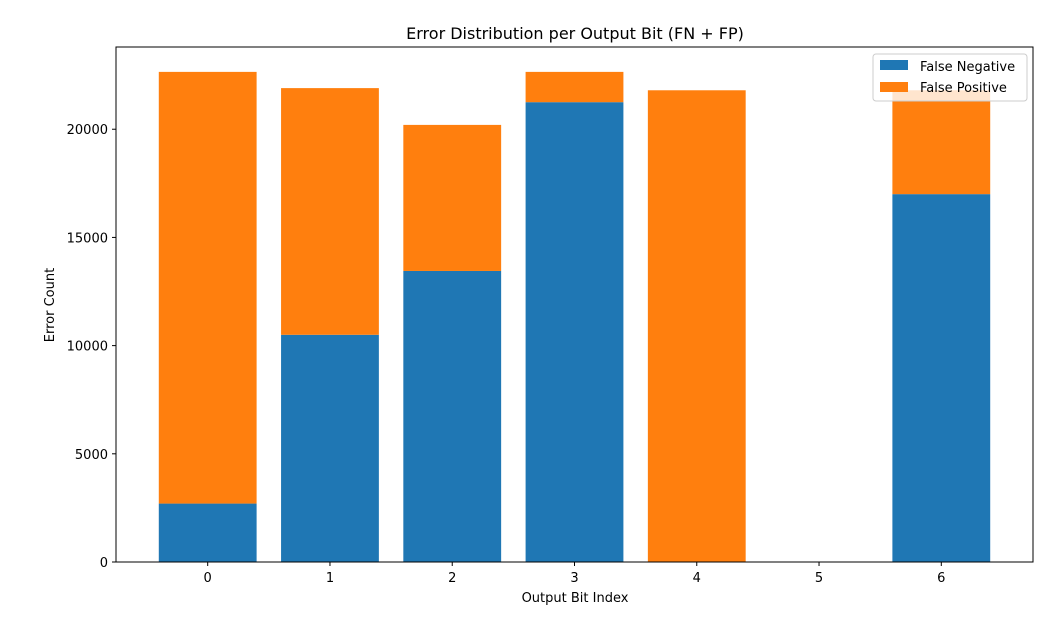 This screenshot has width=1053, height=636. Describe the element at coordinates (894, 87) in the screenshot. I see `legend-swatch-false-positive` at that location.